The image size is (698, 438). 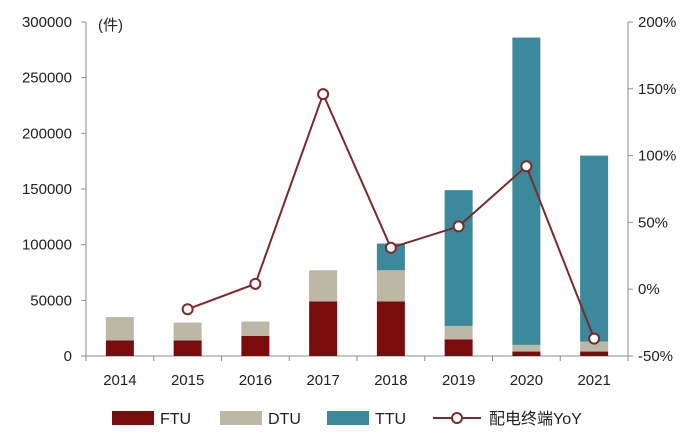 I want to click on legend: FTU DTU TTU 配电终端YoY, so click(x=347, y=419).